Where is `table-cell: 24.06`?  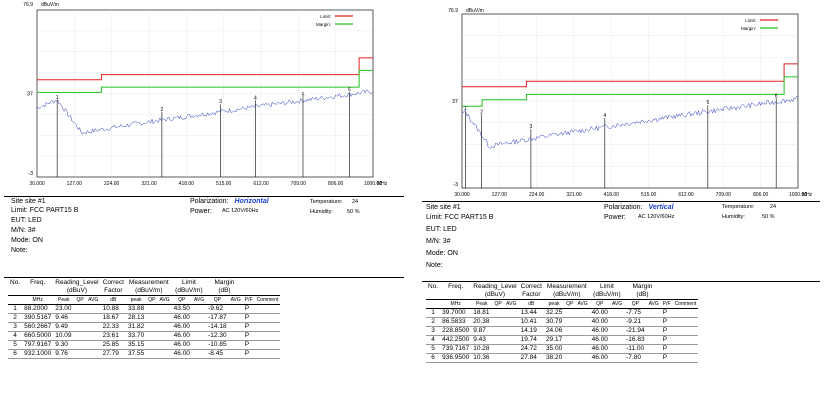 table-cell: 24.06 is located at coordinates (554, 330).